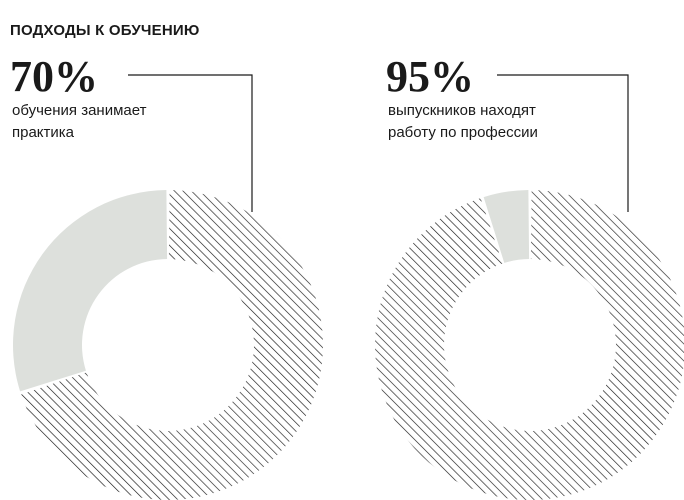  Describe the element at coordinates (43, 132) in the screenshot. I see `caption-line: практика` at that location.